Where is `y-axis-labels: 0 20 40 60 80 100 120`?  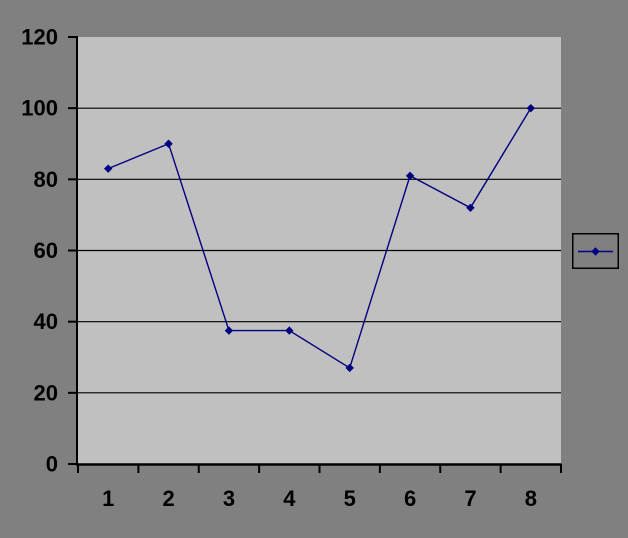
y-axis-labels: 0 20 40 60 80 100 120 is located at coordinates (39, 251).